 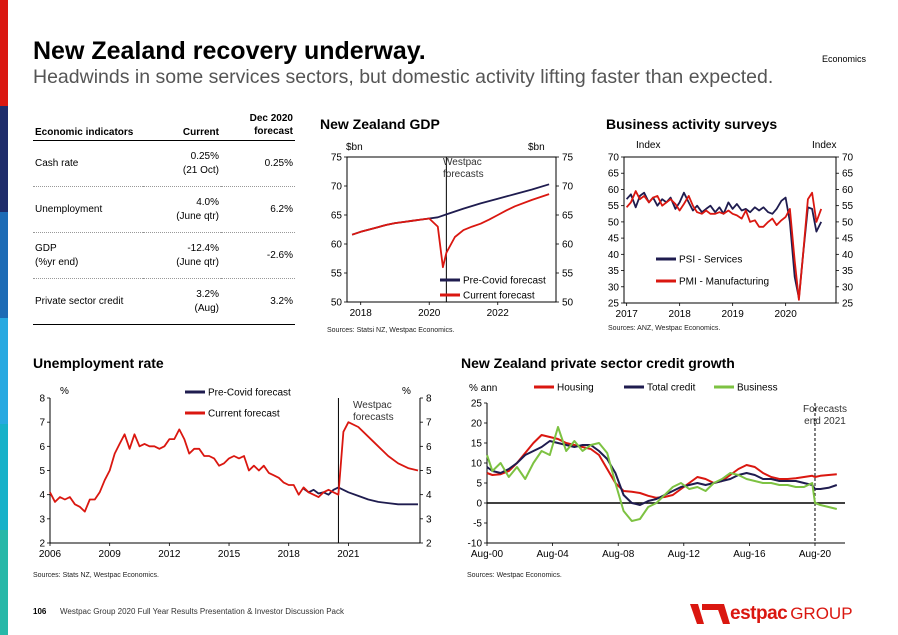 I want to click on table-header-indicator: Economic indicators, so click(x=88, y=126).